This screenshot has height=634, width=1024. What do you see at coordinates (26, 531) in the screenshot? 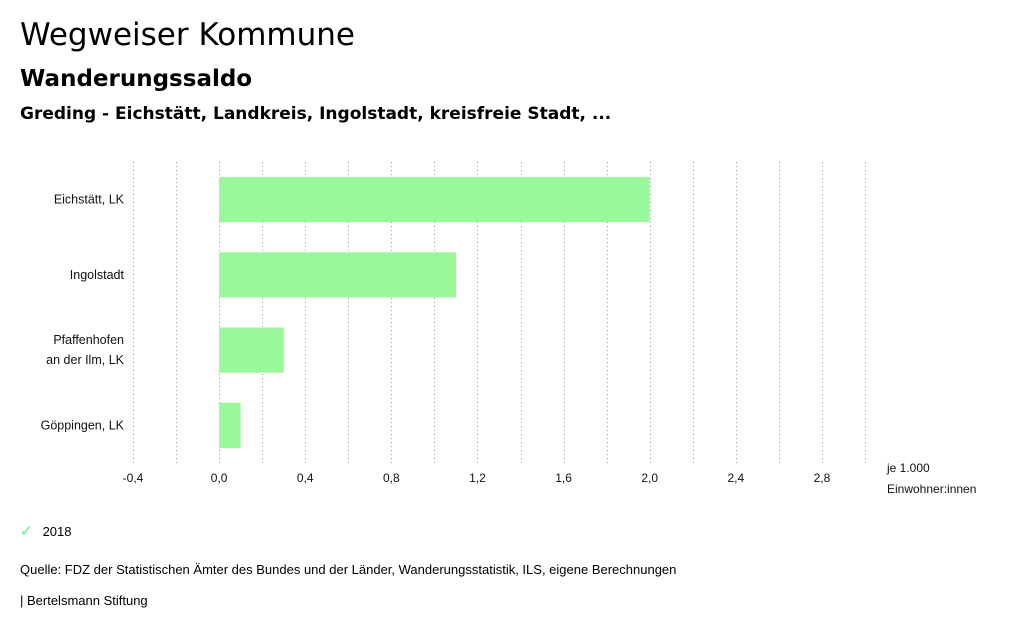
I see `check-icon: ✓` at bounding box center [26, 531].